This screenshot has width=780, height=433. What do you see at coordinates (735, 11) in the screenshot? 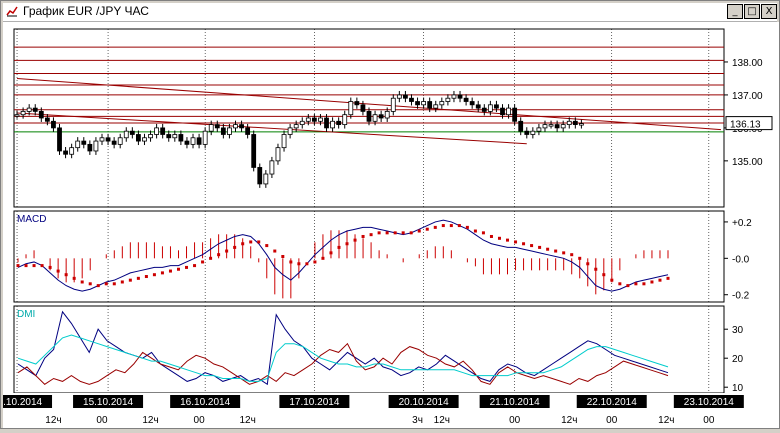
I see `minimize-button: _` at bounding box center [735, 11].